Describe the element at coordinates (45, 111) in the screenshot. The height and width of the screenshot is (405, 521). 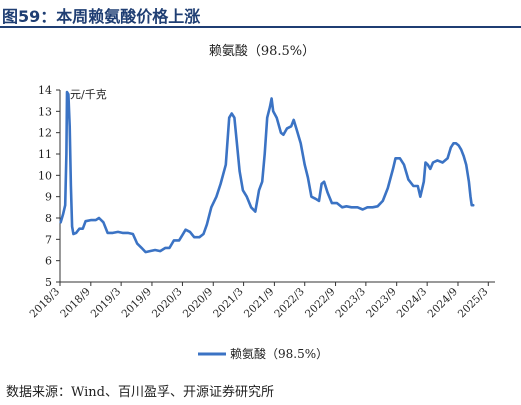
I see `y-tick-label: 13` at that location.